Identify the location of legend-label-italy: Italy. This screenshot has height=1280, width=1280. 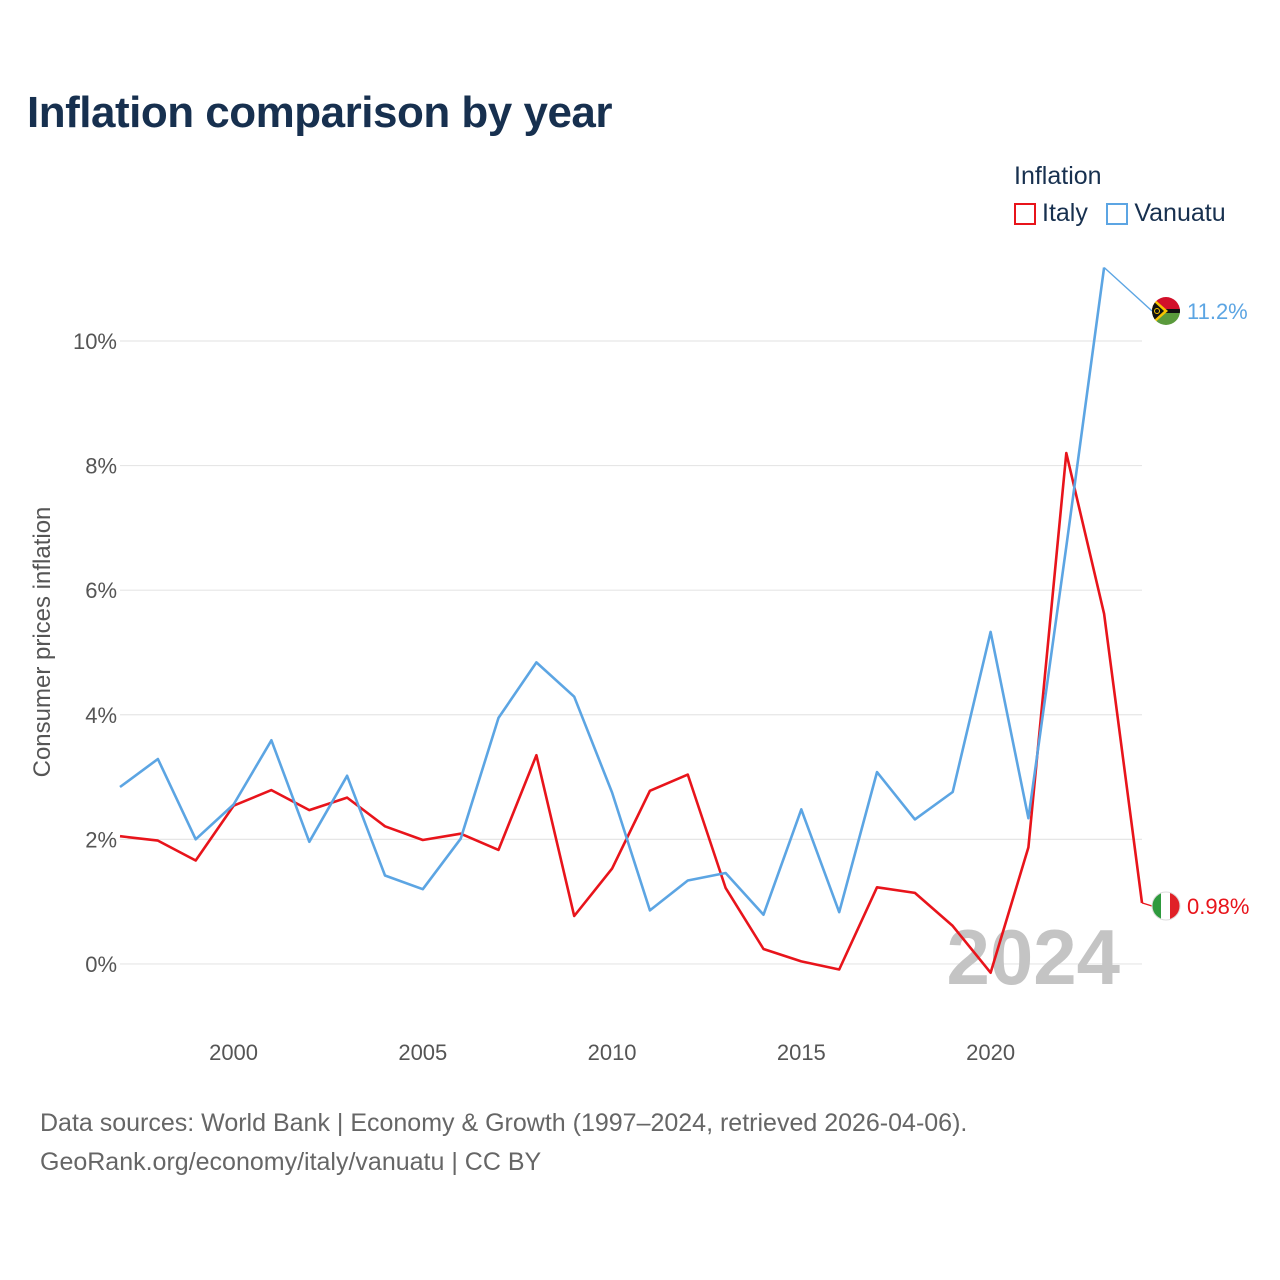
(1065, 213).